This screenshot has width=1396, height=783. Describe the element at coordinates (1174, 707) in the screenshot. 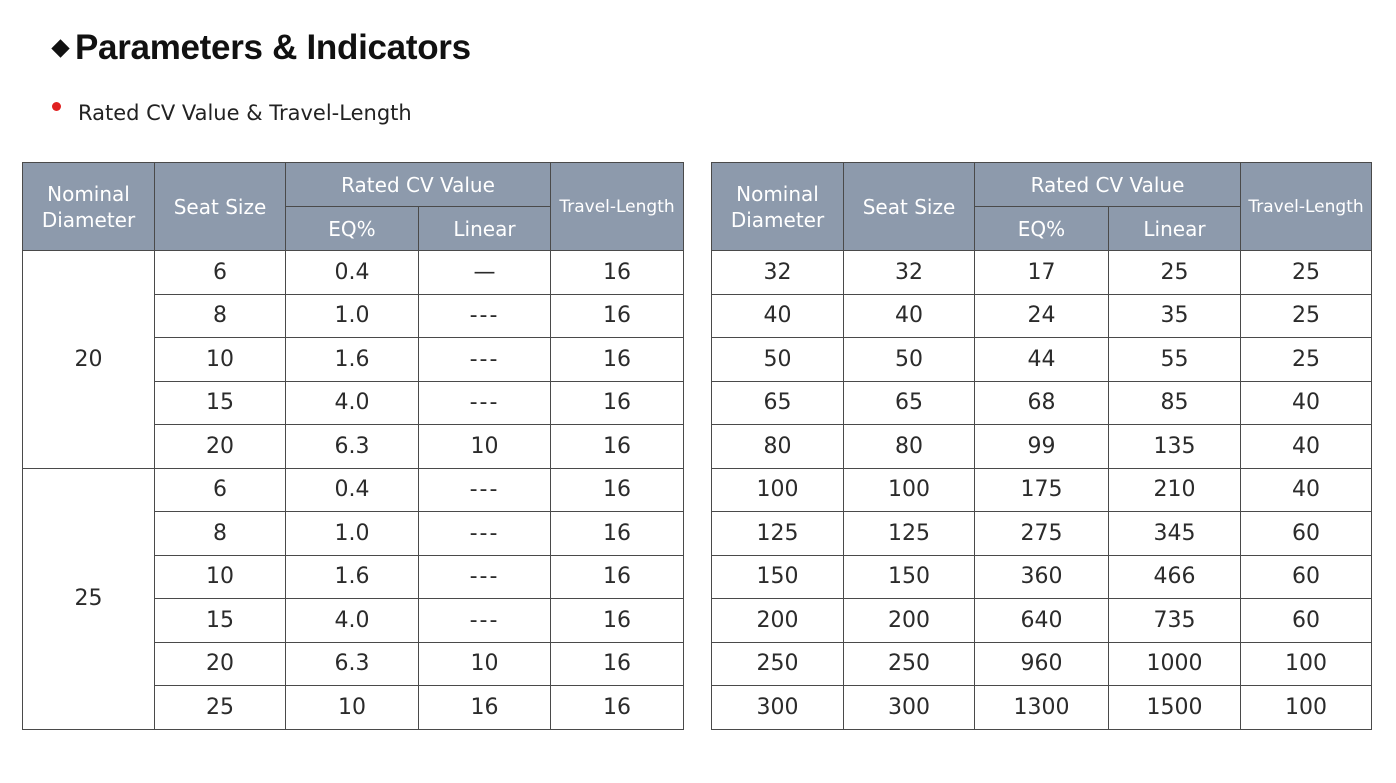

I see `linear-cell: 1500` at that location.